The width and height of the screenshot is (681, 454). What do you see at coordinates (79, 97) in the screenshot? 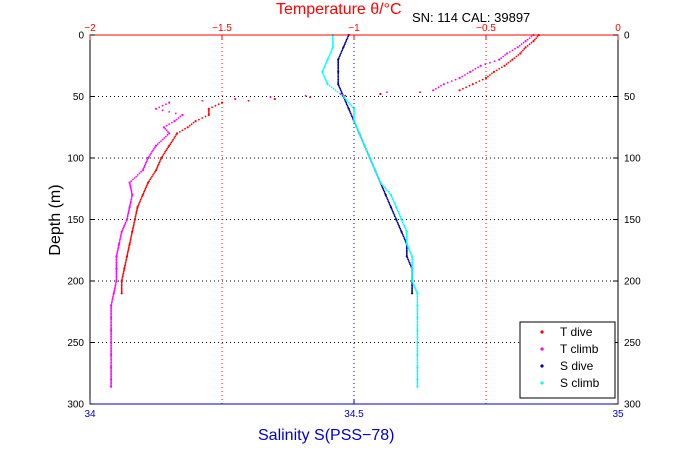
I see `depth-tick-label-left: 50` at bounding box center [79, 97].